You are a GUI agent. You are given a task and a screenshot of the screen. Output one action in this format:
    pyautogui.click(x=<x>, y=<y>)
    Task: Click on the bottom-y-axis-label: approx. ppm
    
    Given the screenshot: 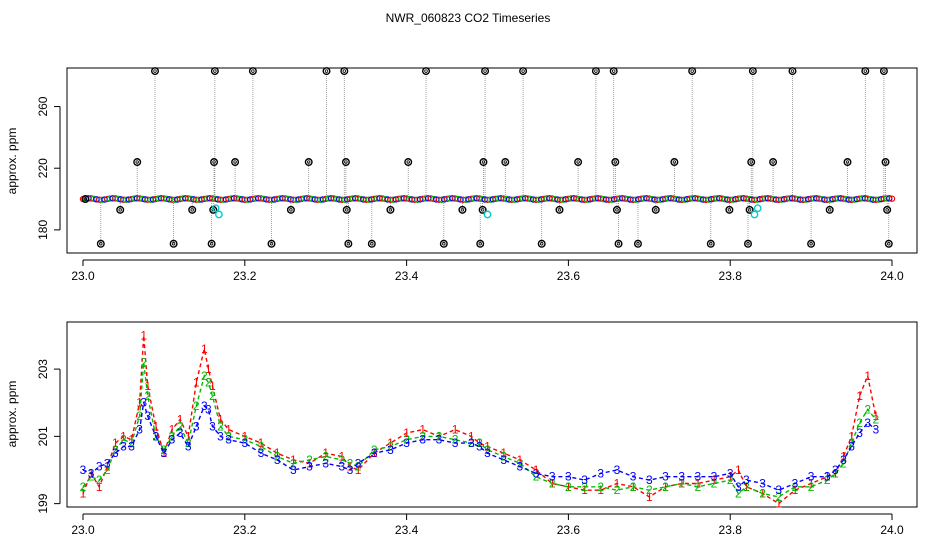 What is the action you would take?
    pyautogui.click(x=12, y=414)
    